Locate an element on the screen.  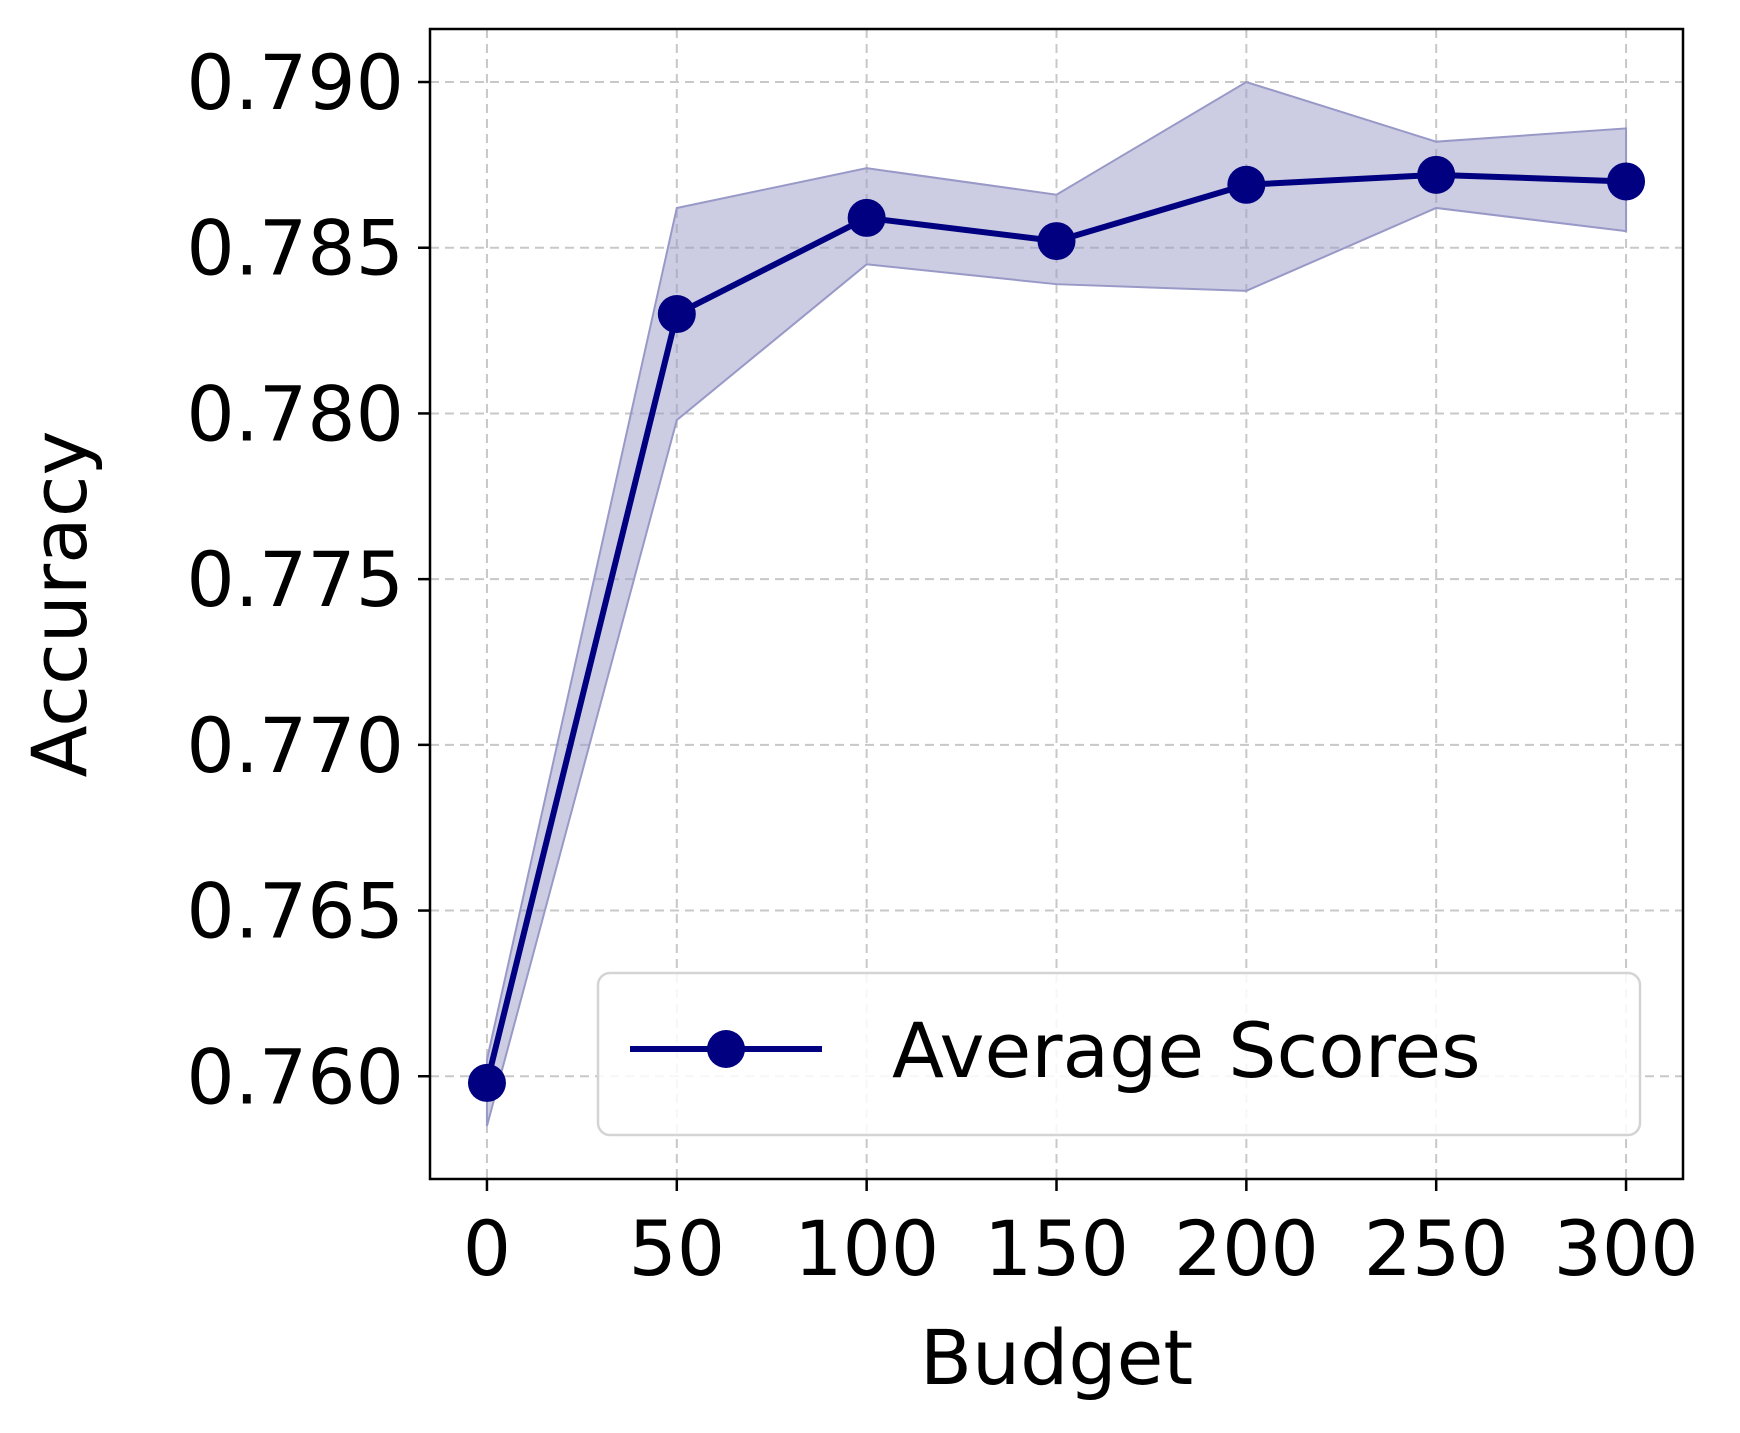
y-tick-label: 0.775 is located at coordinates (295, 579).